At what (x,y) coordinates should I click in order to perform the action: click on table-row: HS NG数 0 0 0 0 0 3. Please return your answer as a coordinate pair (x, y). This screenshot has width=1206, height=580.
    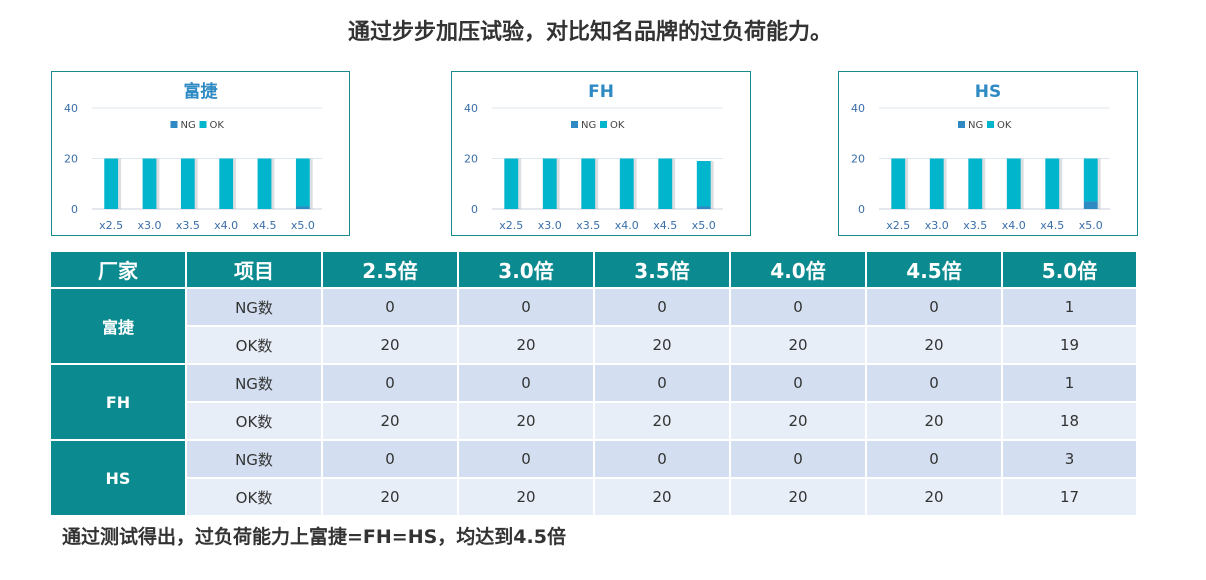
    Looking at the image, I should click on (594, 477).